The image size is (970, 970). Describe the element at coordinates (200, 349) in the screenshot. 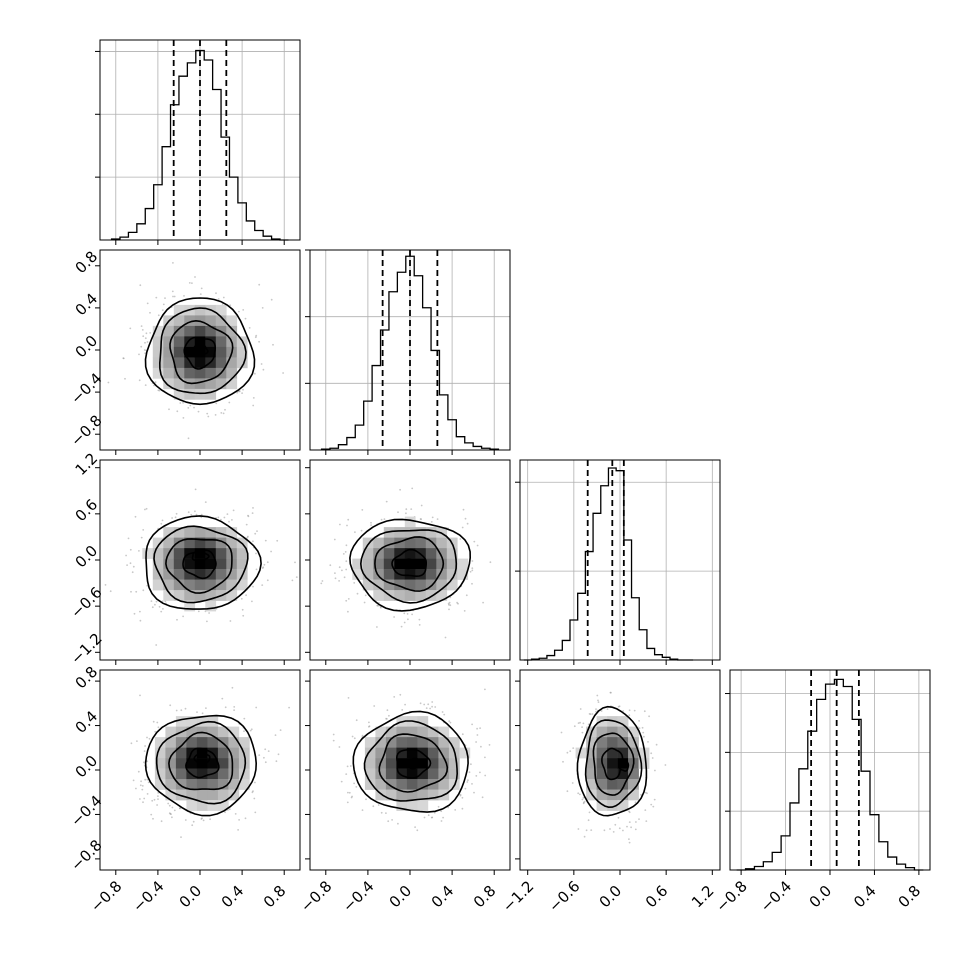

I see `pair-0-1-peak-contour` at that location.